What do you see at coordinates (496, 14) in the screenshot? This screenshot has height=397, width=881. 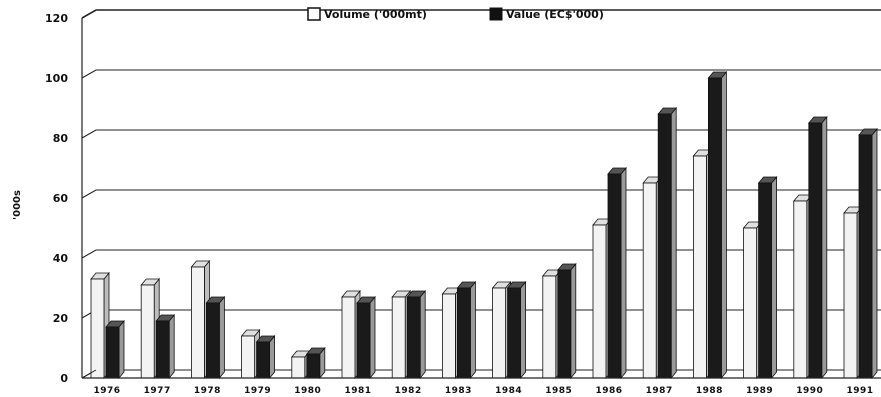 I see `legend-swatch-value` at bounding box center [496, 14].